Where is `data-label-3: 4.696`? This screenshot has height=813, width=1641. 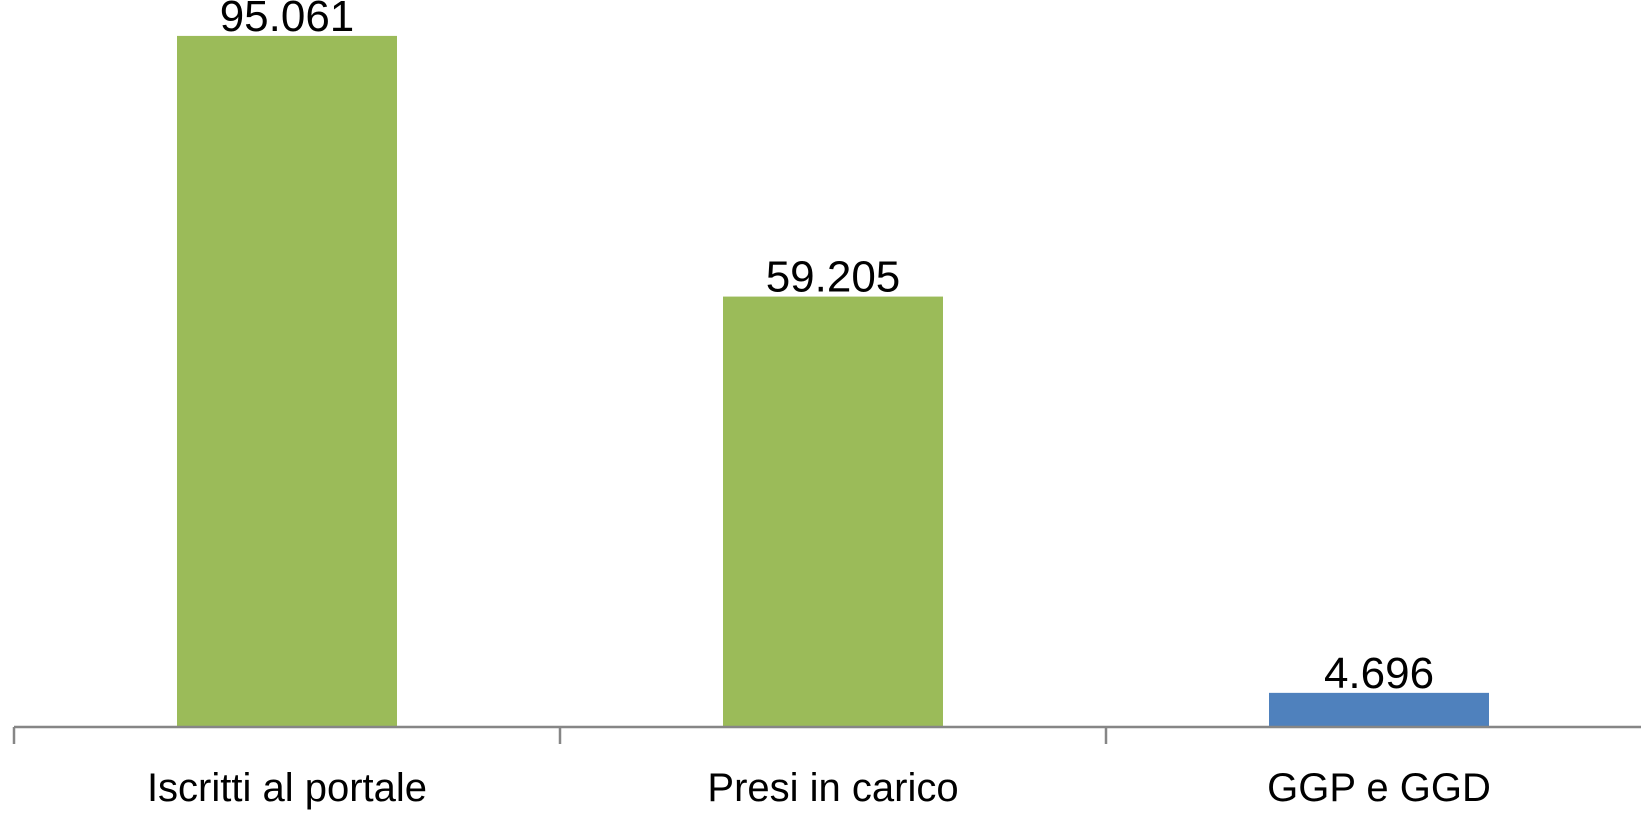
data-label-3: 4.696 is located at coordinates (1379, 673).